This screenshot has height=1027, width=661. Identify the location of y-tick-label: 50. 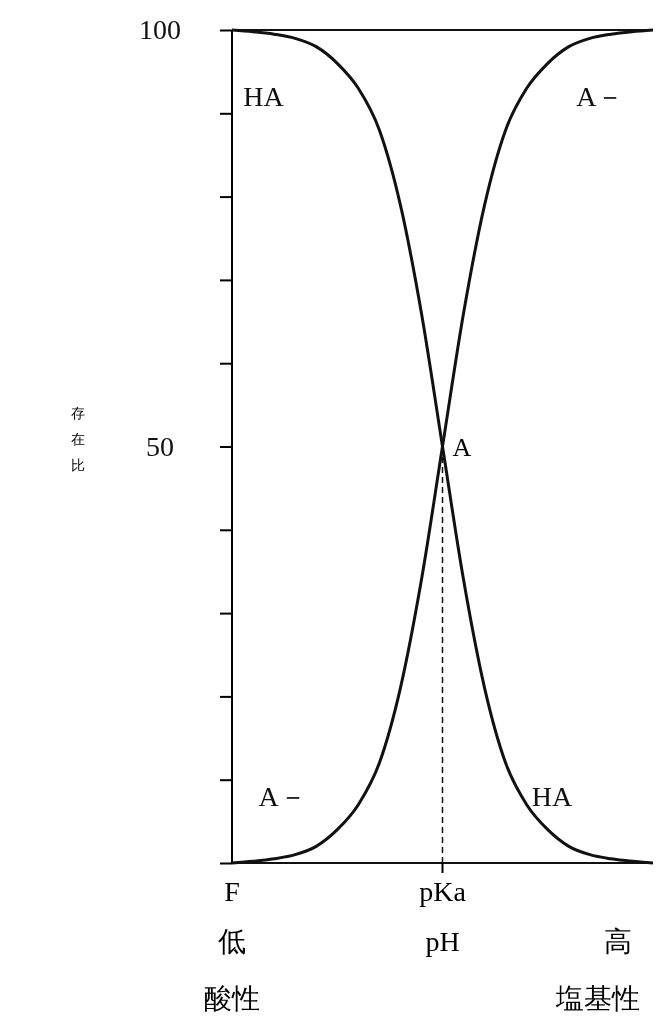
(160, 446).